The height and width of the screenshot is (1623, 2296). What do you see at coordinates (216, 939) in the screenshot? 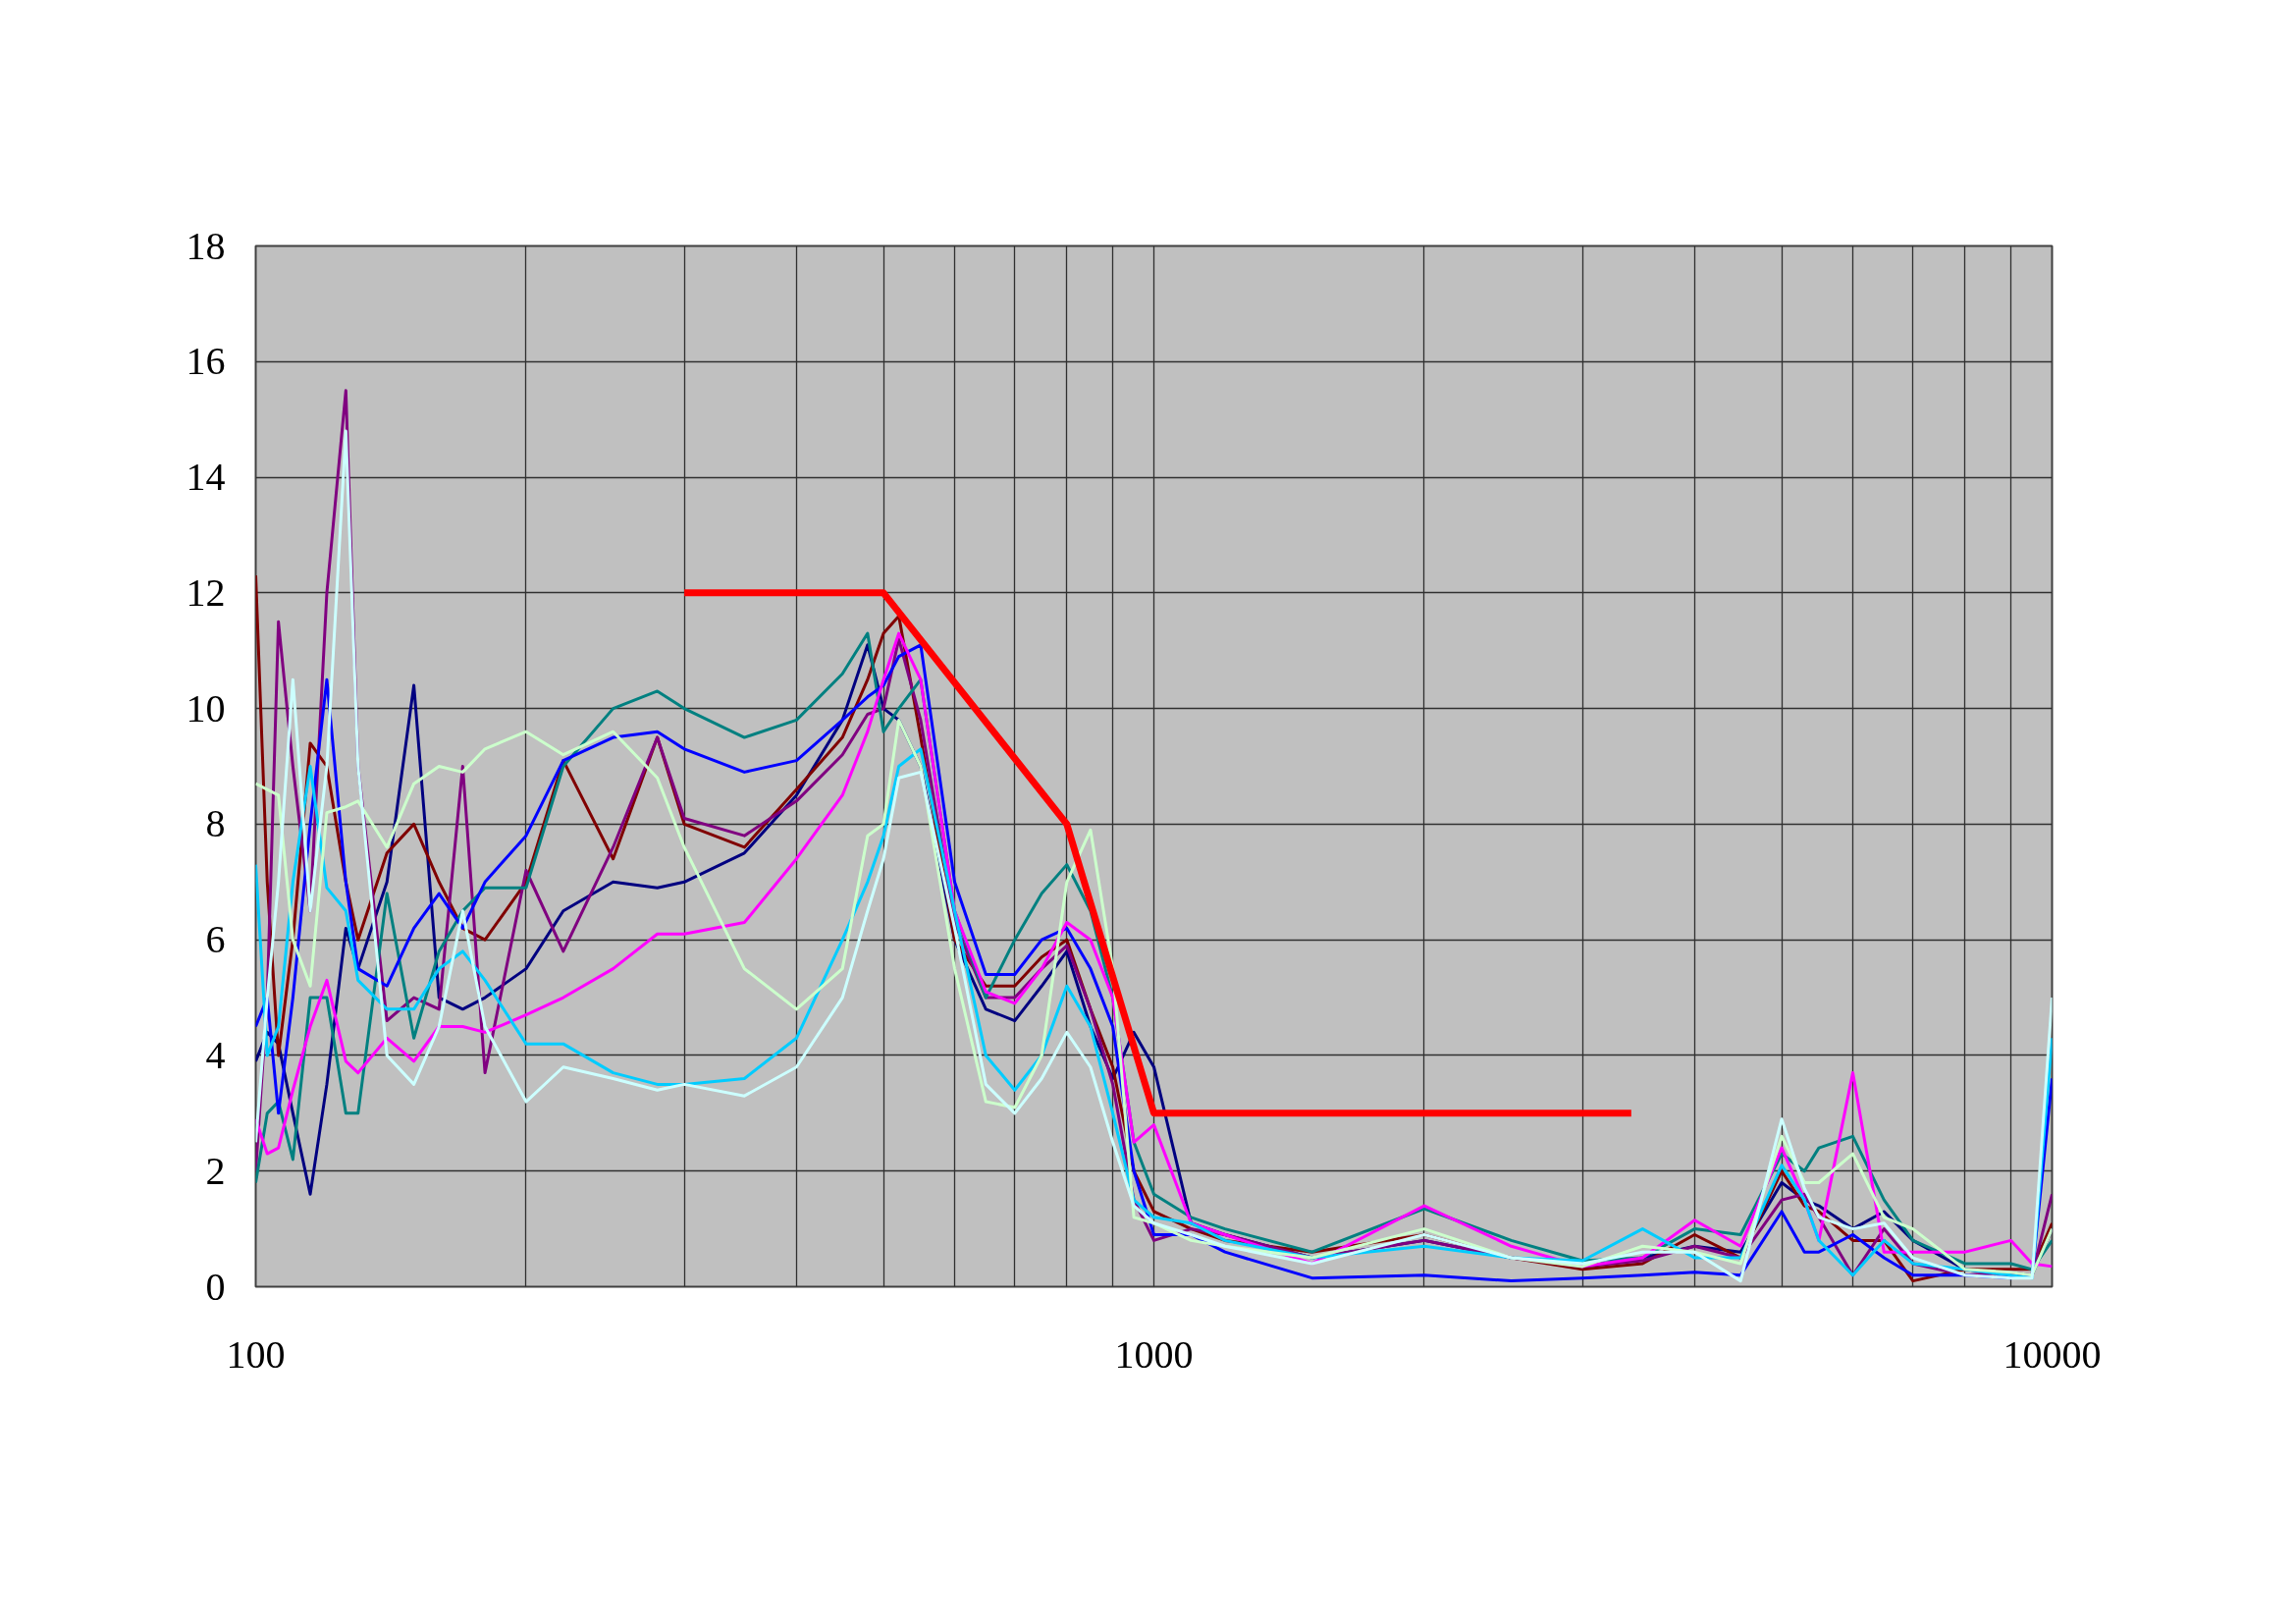
I see `y-tick-label: 6` at bounding box center [216, 939].